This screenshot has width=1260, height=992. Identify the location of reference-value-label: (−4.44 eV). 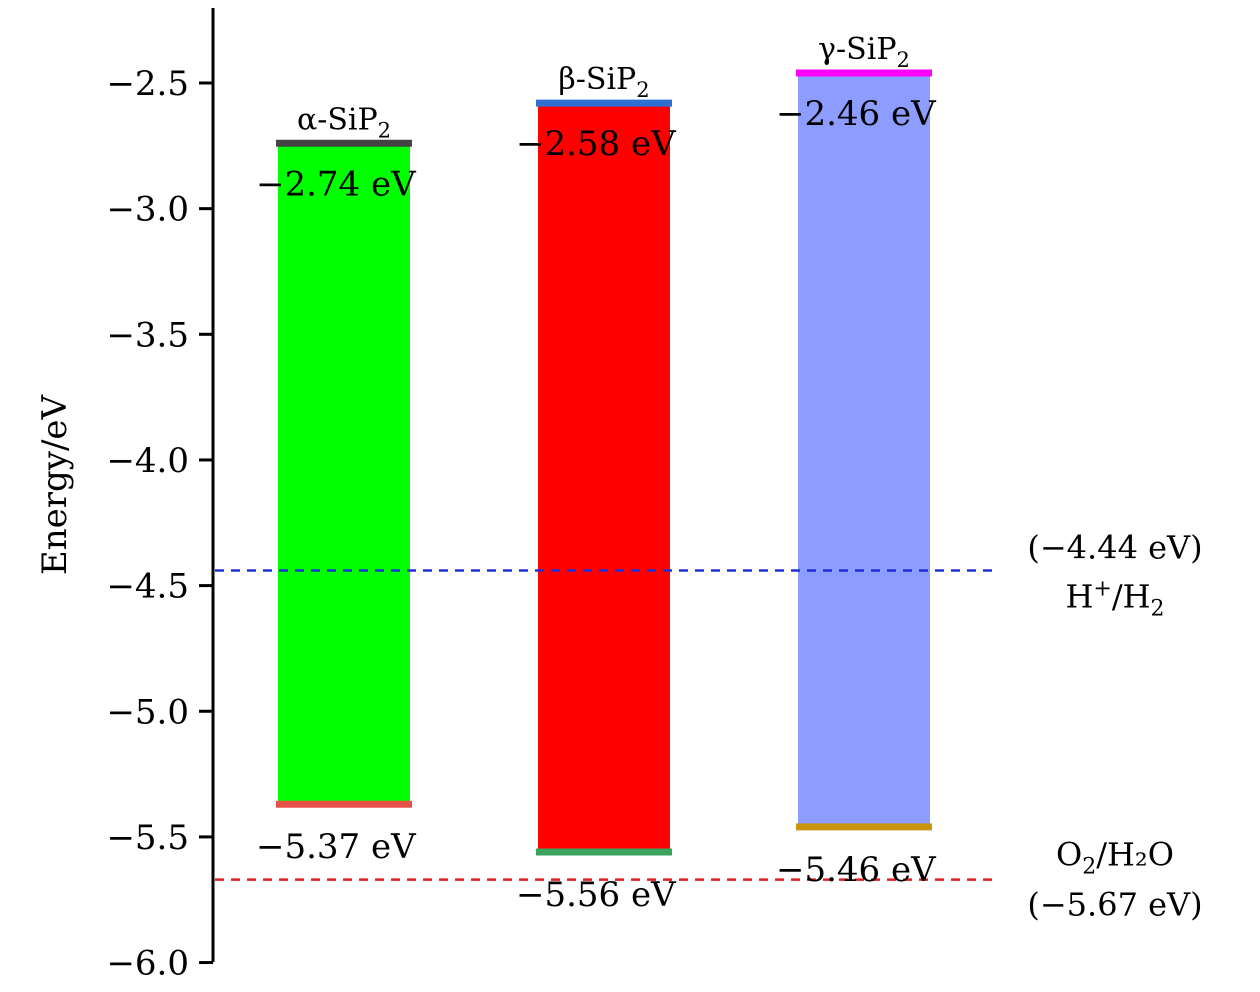
(1114, 548).